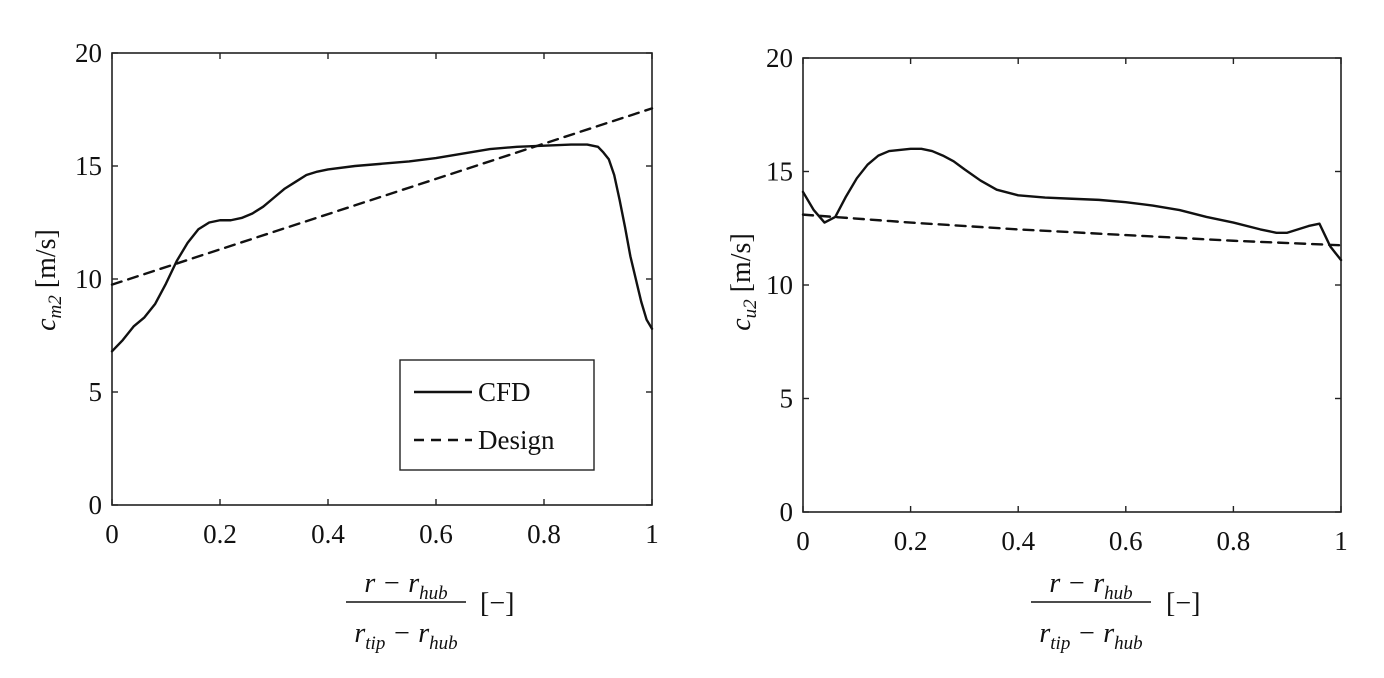 The image size is (1384, 678). I want to click on y-tick-label-left-0: 0, so click(96, 505).